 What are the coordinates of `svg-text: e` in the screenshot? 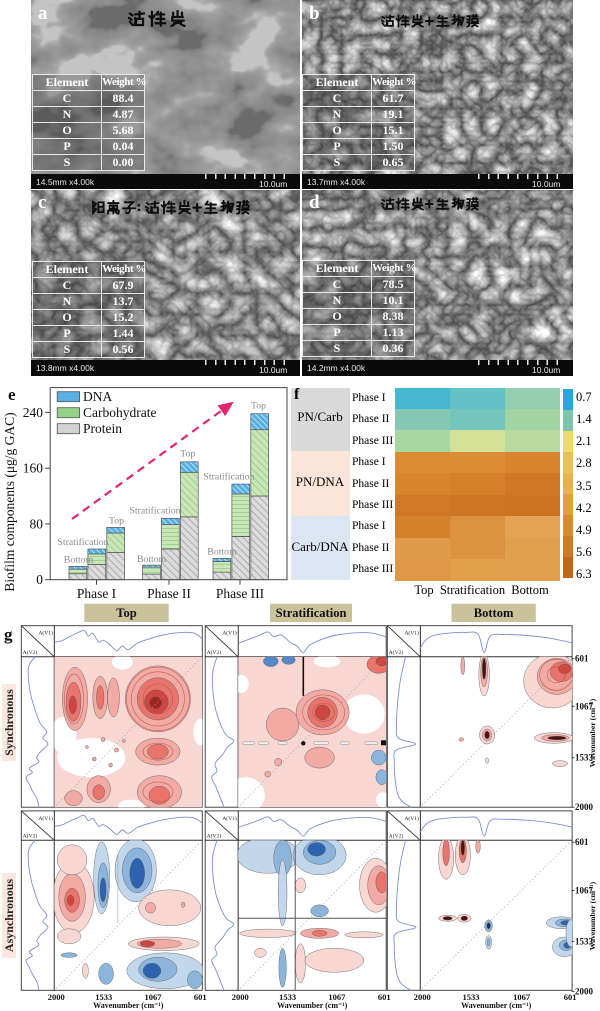 It's located at (12, 394).